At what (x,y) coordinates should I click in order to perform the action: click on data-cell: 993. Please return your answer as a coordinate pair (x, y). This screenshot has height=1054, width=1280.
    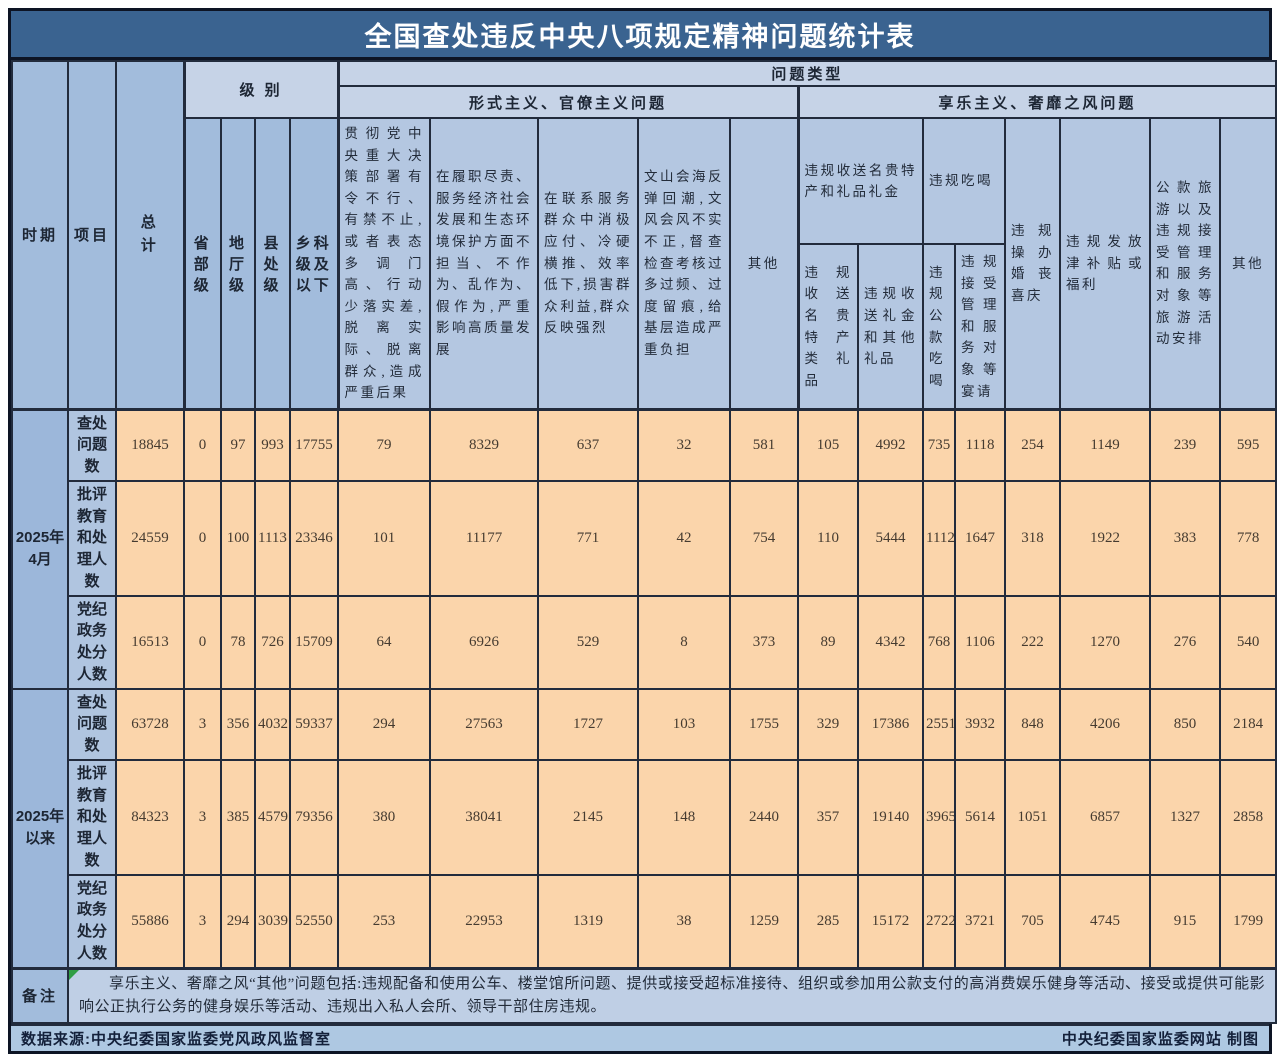
    Looking at the image, I should click on (272, 444).